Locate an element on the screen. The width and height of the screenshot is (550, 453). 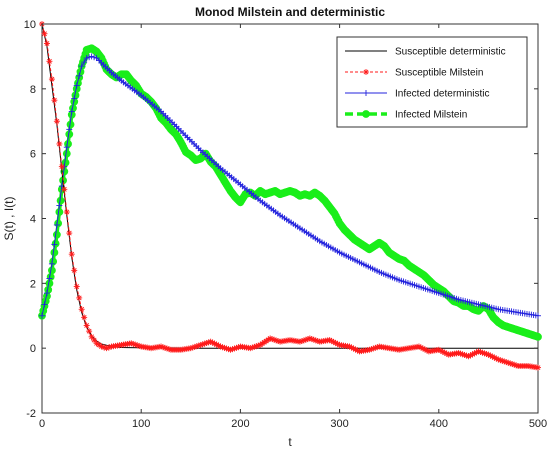
y-tick-label: -2 is located at coordinates (31, 414).